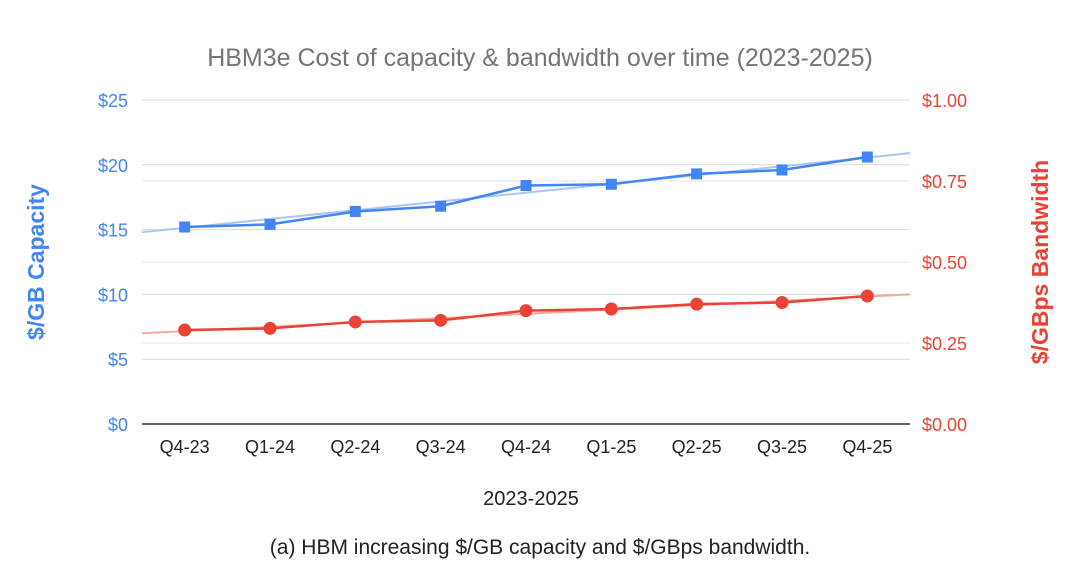 The image size is (1080, 576). Describe the element at coordinates (118, 425) in the screenshot. I see `left-tick-label: $0` at that location.